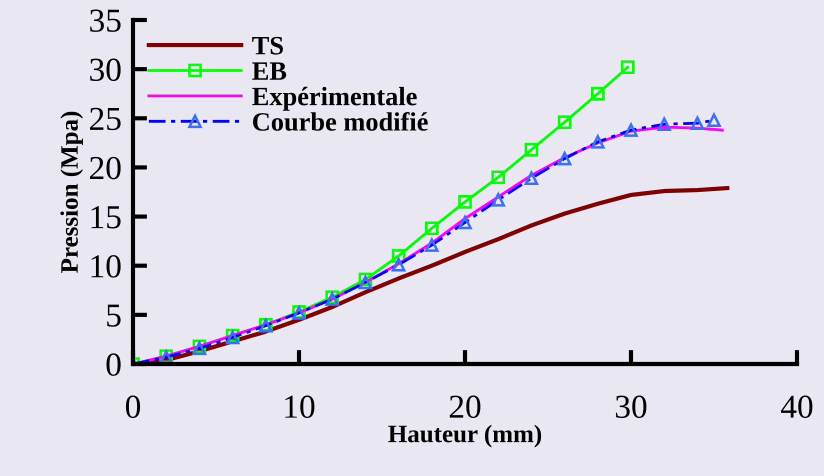  I want to click on x-tick-label: 20, so click(465, 407).